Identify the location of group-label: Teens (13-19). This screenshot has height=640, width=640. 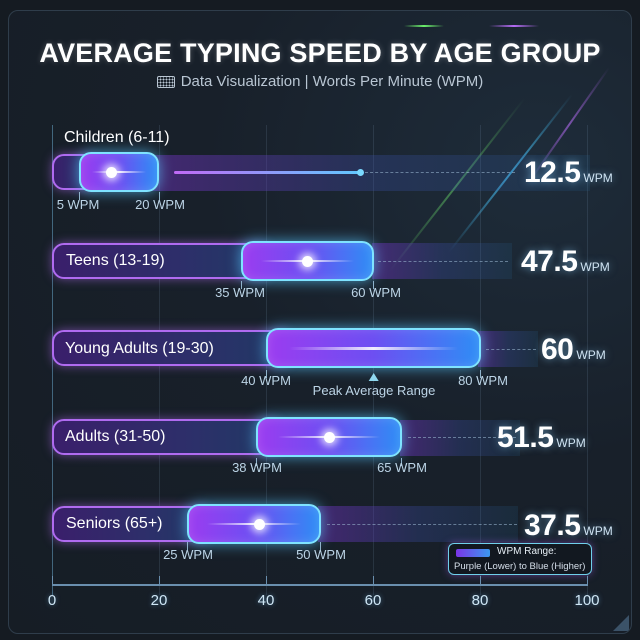
(115, 260).